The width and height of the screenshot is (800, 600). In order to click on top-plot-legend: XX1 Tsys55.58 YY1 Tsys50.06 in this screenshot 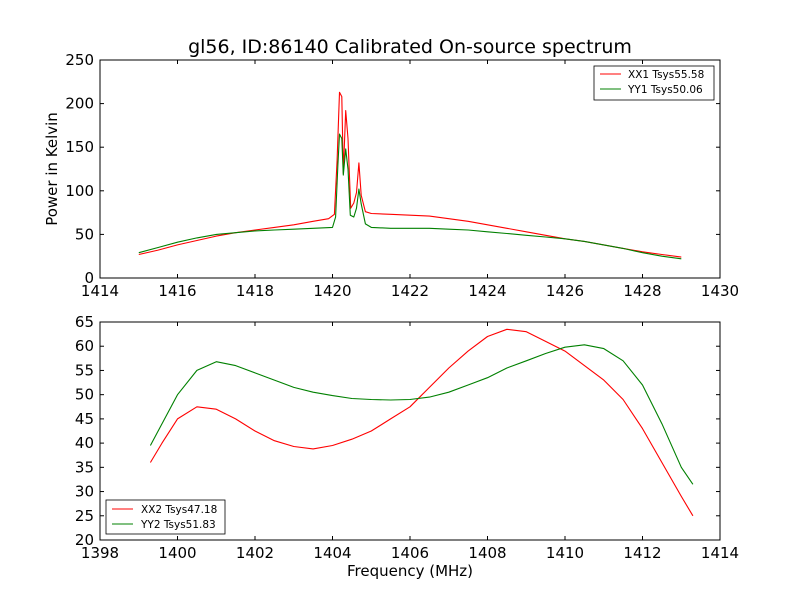, I will do `click(654, 83)`.